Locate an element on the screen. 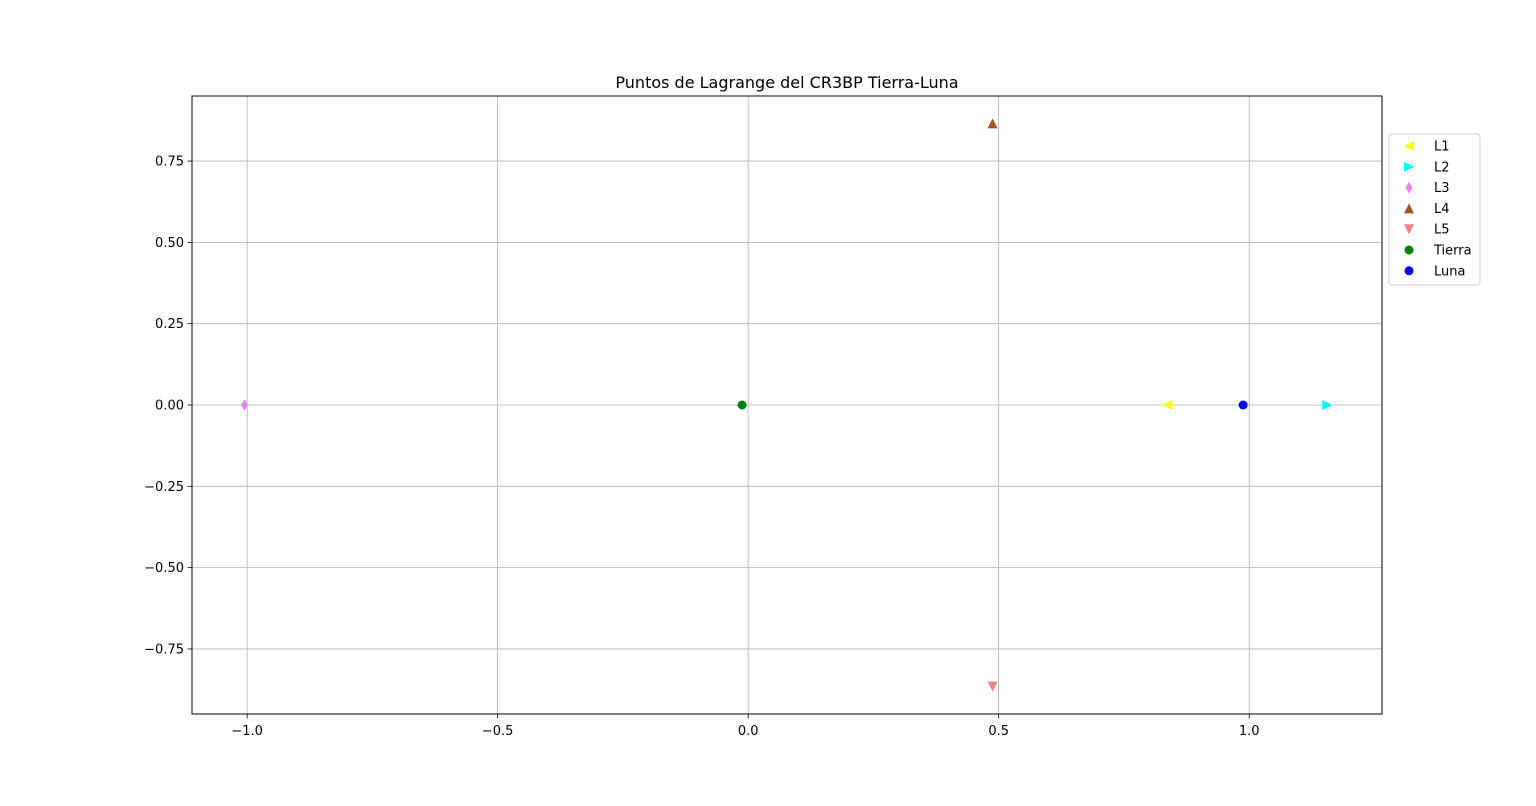 The image size is (1536, 806). point-l1 is located at coordinates (1167, 405).